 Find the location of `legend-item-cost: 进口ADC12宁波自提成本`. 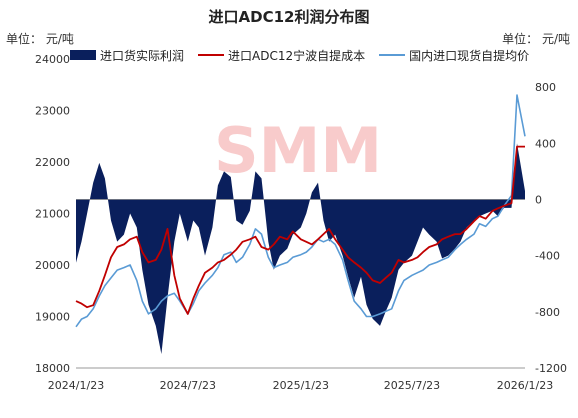

legend-item-cost: 进口ADC12宁波自提成本 is located at coordinates (281, 55).